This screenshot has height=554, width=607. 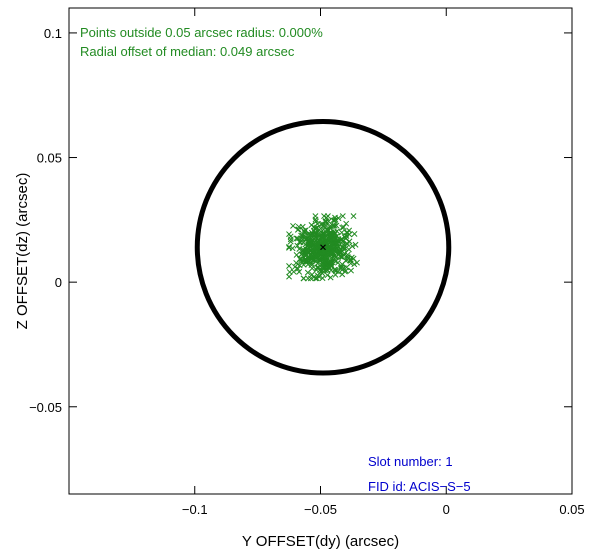 I want to click on median-marker, so click(x=323, y=247).